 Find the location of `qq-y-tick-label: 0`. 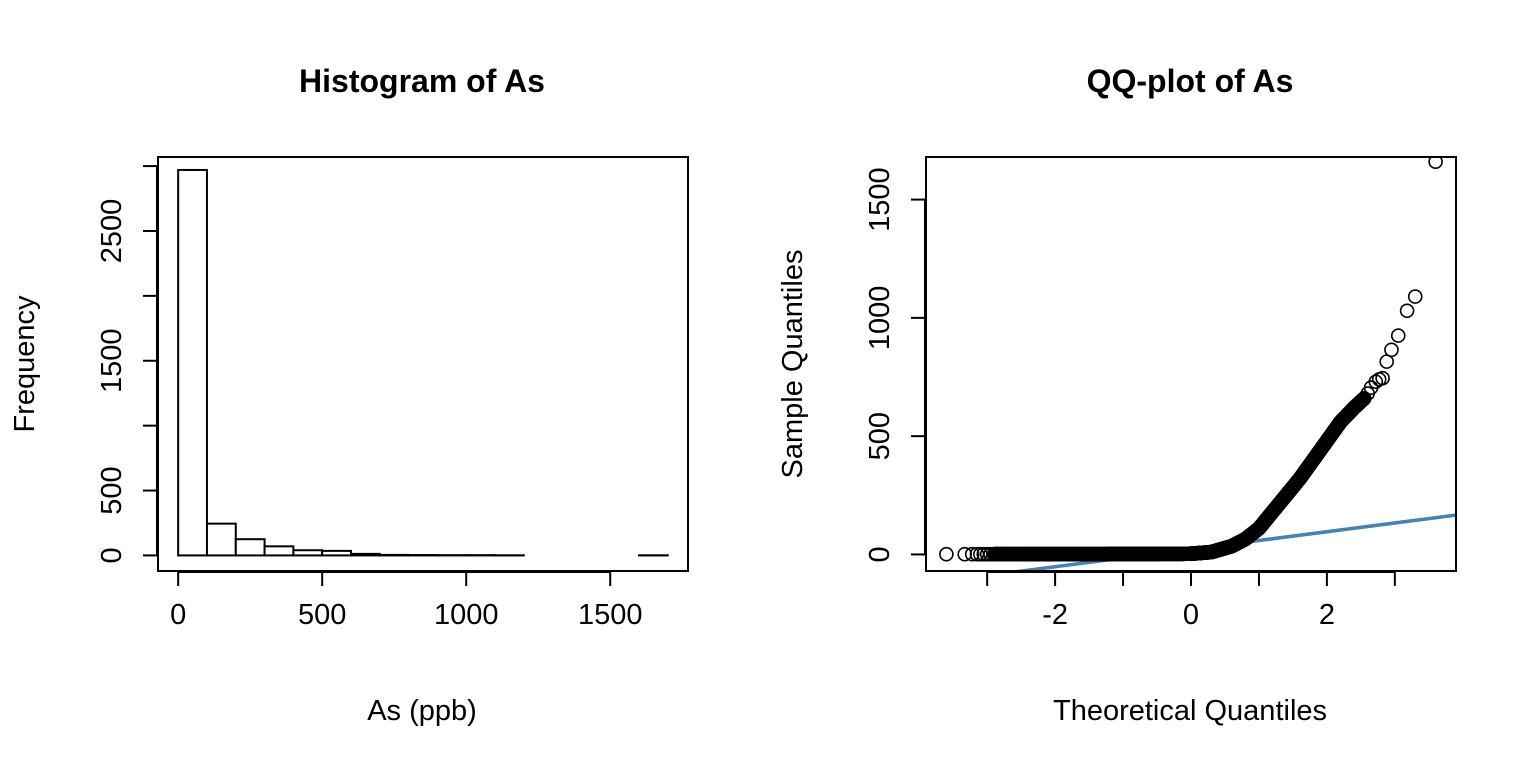

qq-y-tick-label: 0 is located at coordinates (880, 554).